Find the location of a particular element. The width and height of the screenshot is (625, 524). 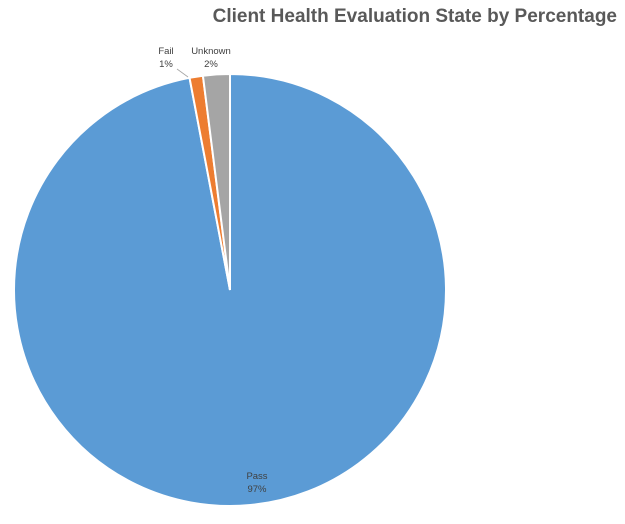

pass-label-pct: 97% is located at coordinates (257, 489).